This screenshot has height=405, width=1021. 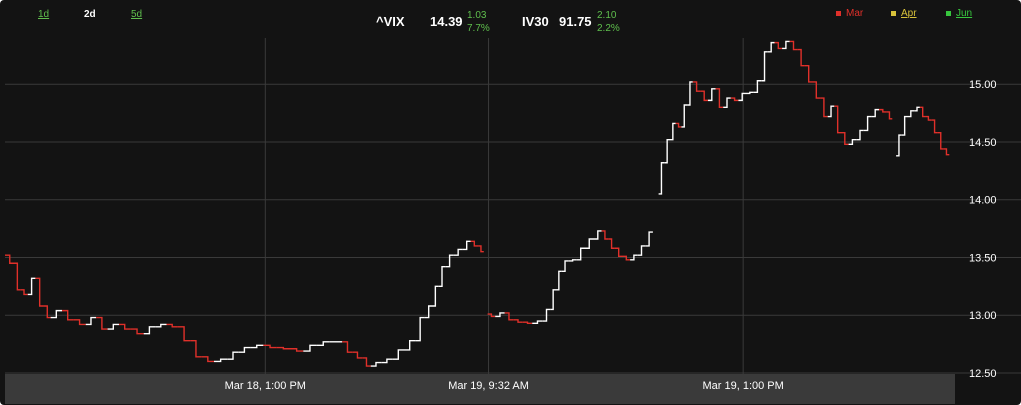 I want to click on y-tick-label-5: 15.00, so click(x=983, y=85).